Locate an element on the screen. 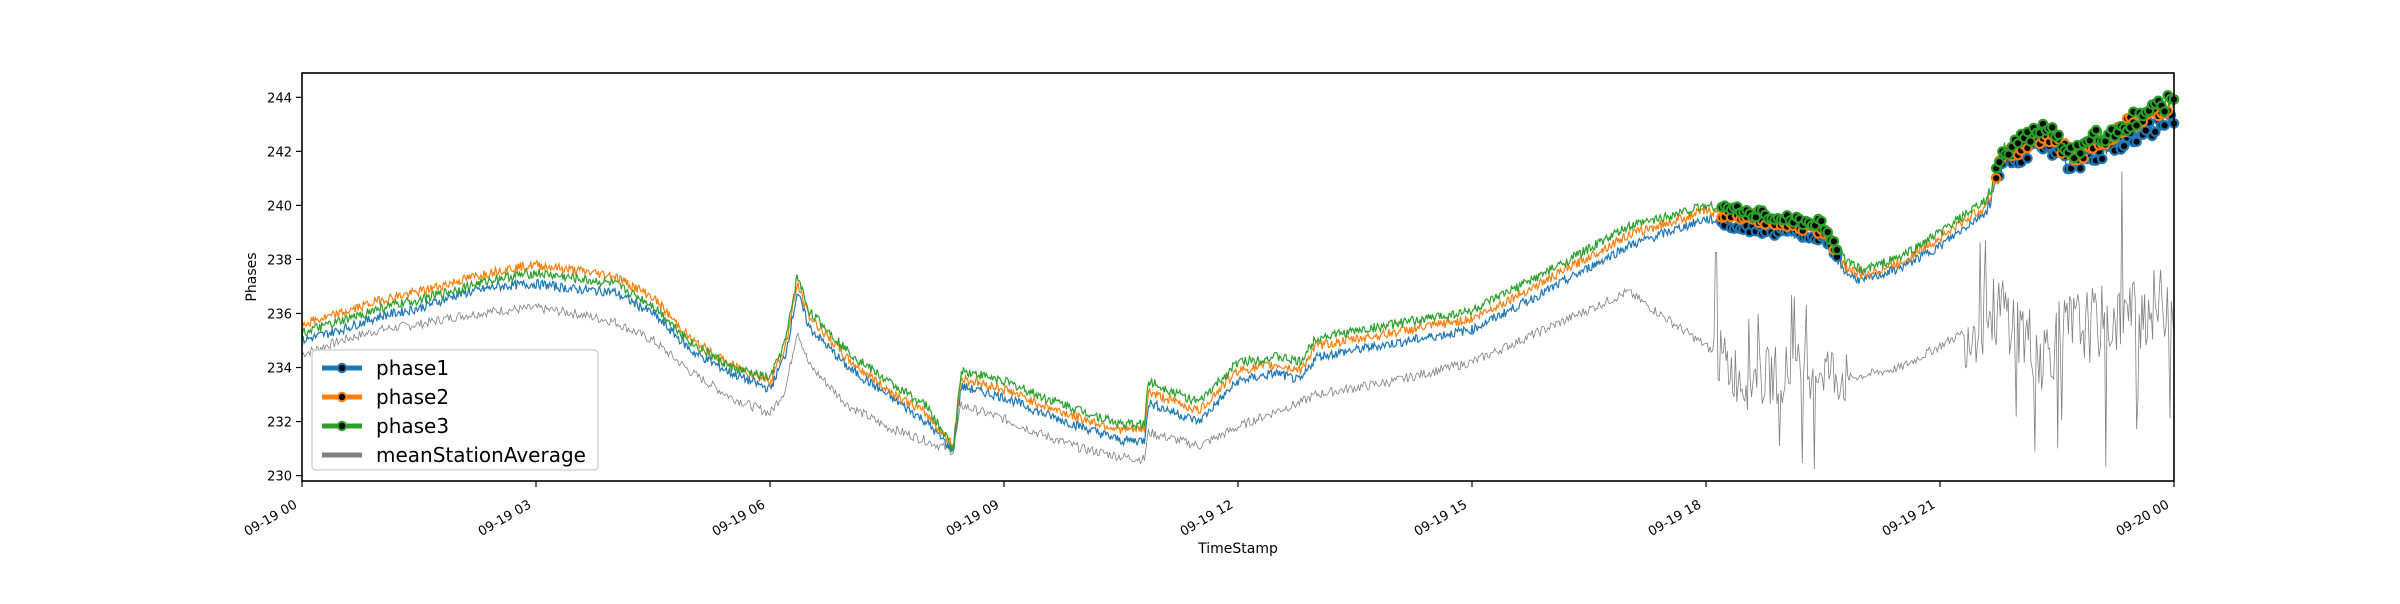 The height and width of the screenshot is (604, 2400). legend-label-phase2: phase2 is located at coordinates (412, 397).